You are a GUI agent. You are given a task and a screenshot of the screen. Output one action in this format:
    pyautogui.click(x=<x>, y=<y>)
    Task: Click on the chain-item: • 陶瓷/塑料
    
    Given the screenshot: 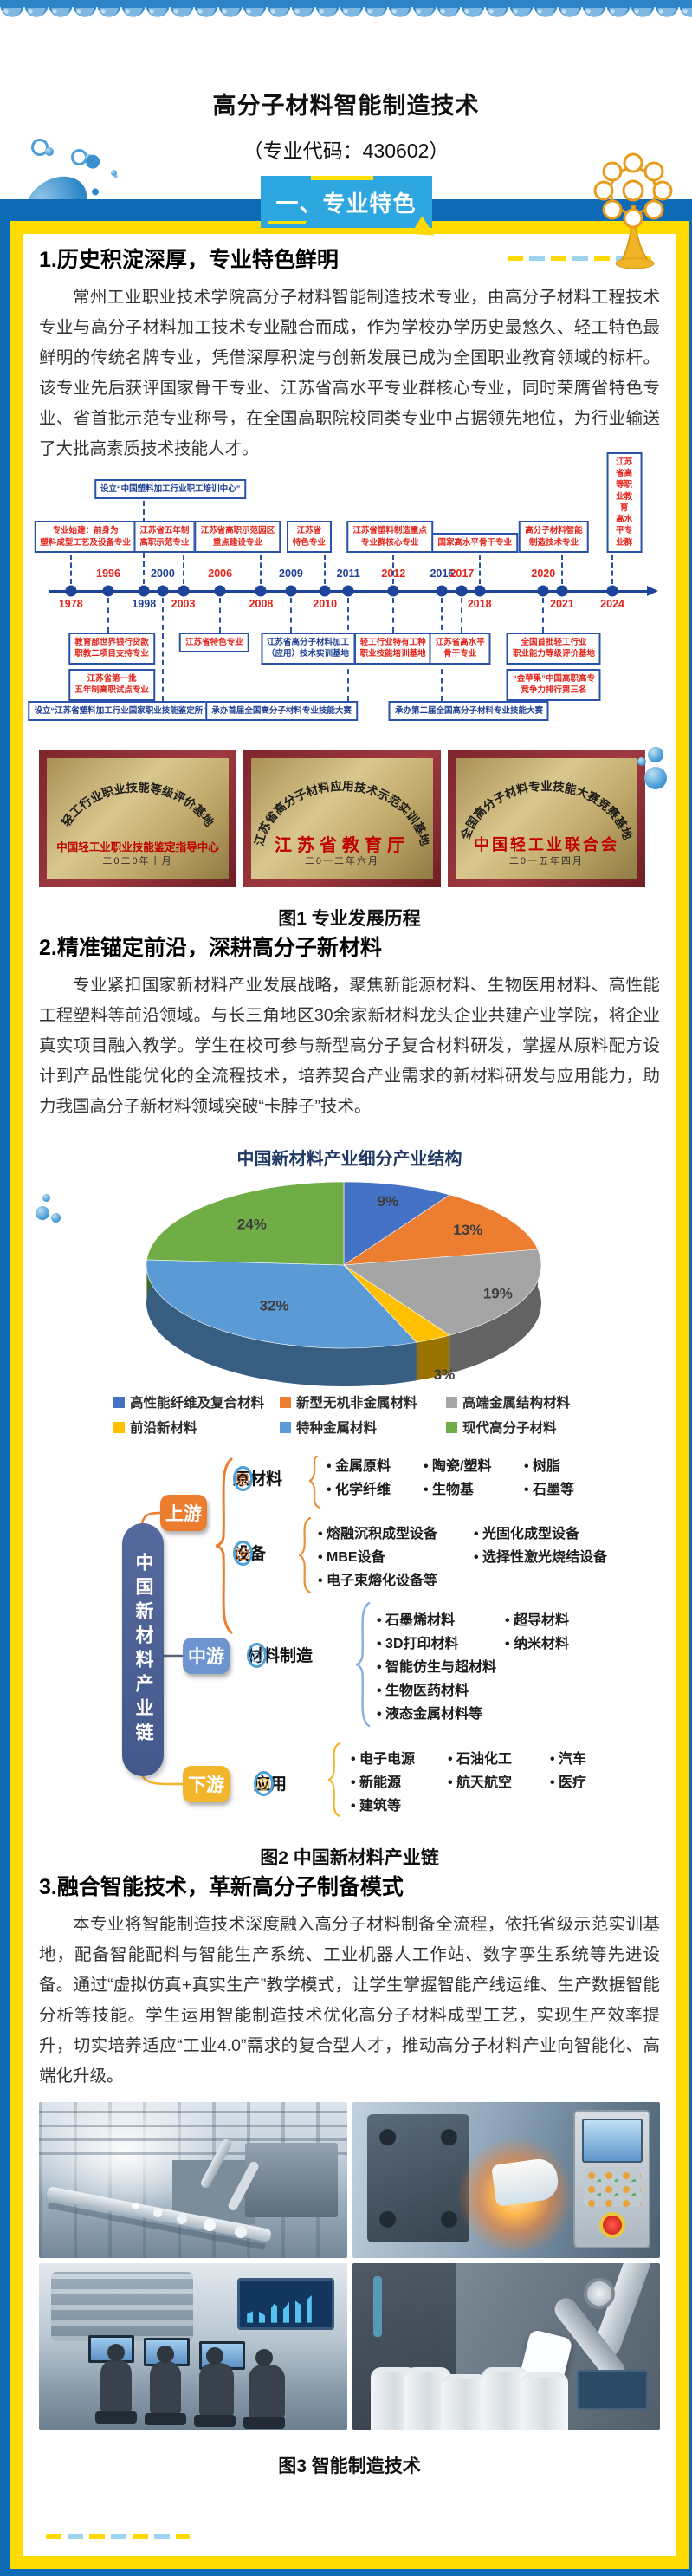 What is the action you would take?
    pyautogui.click(x=458, y=1466)
    